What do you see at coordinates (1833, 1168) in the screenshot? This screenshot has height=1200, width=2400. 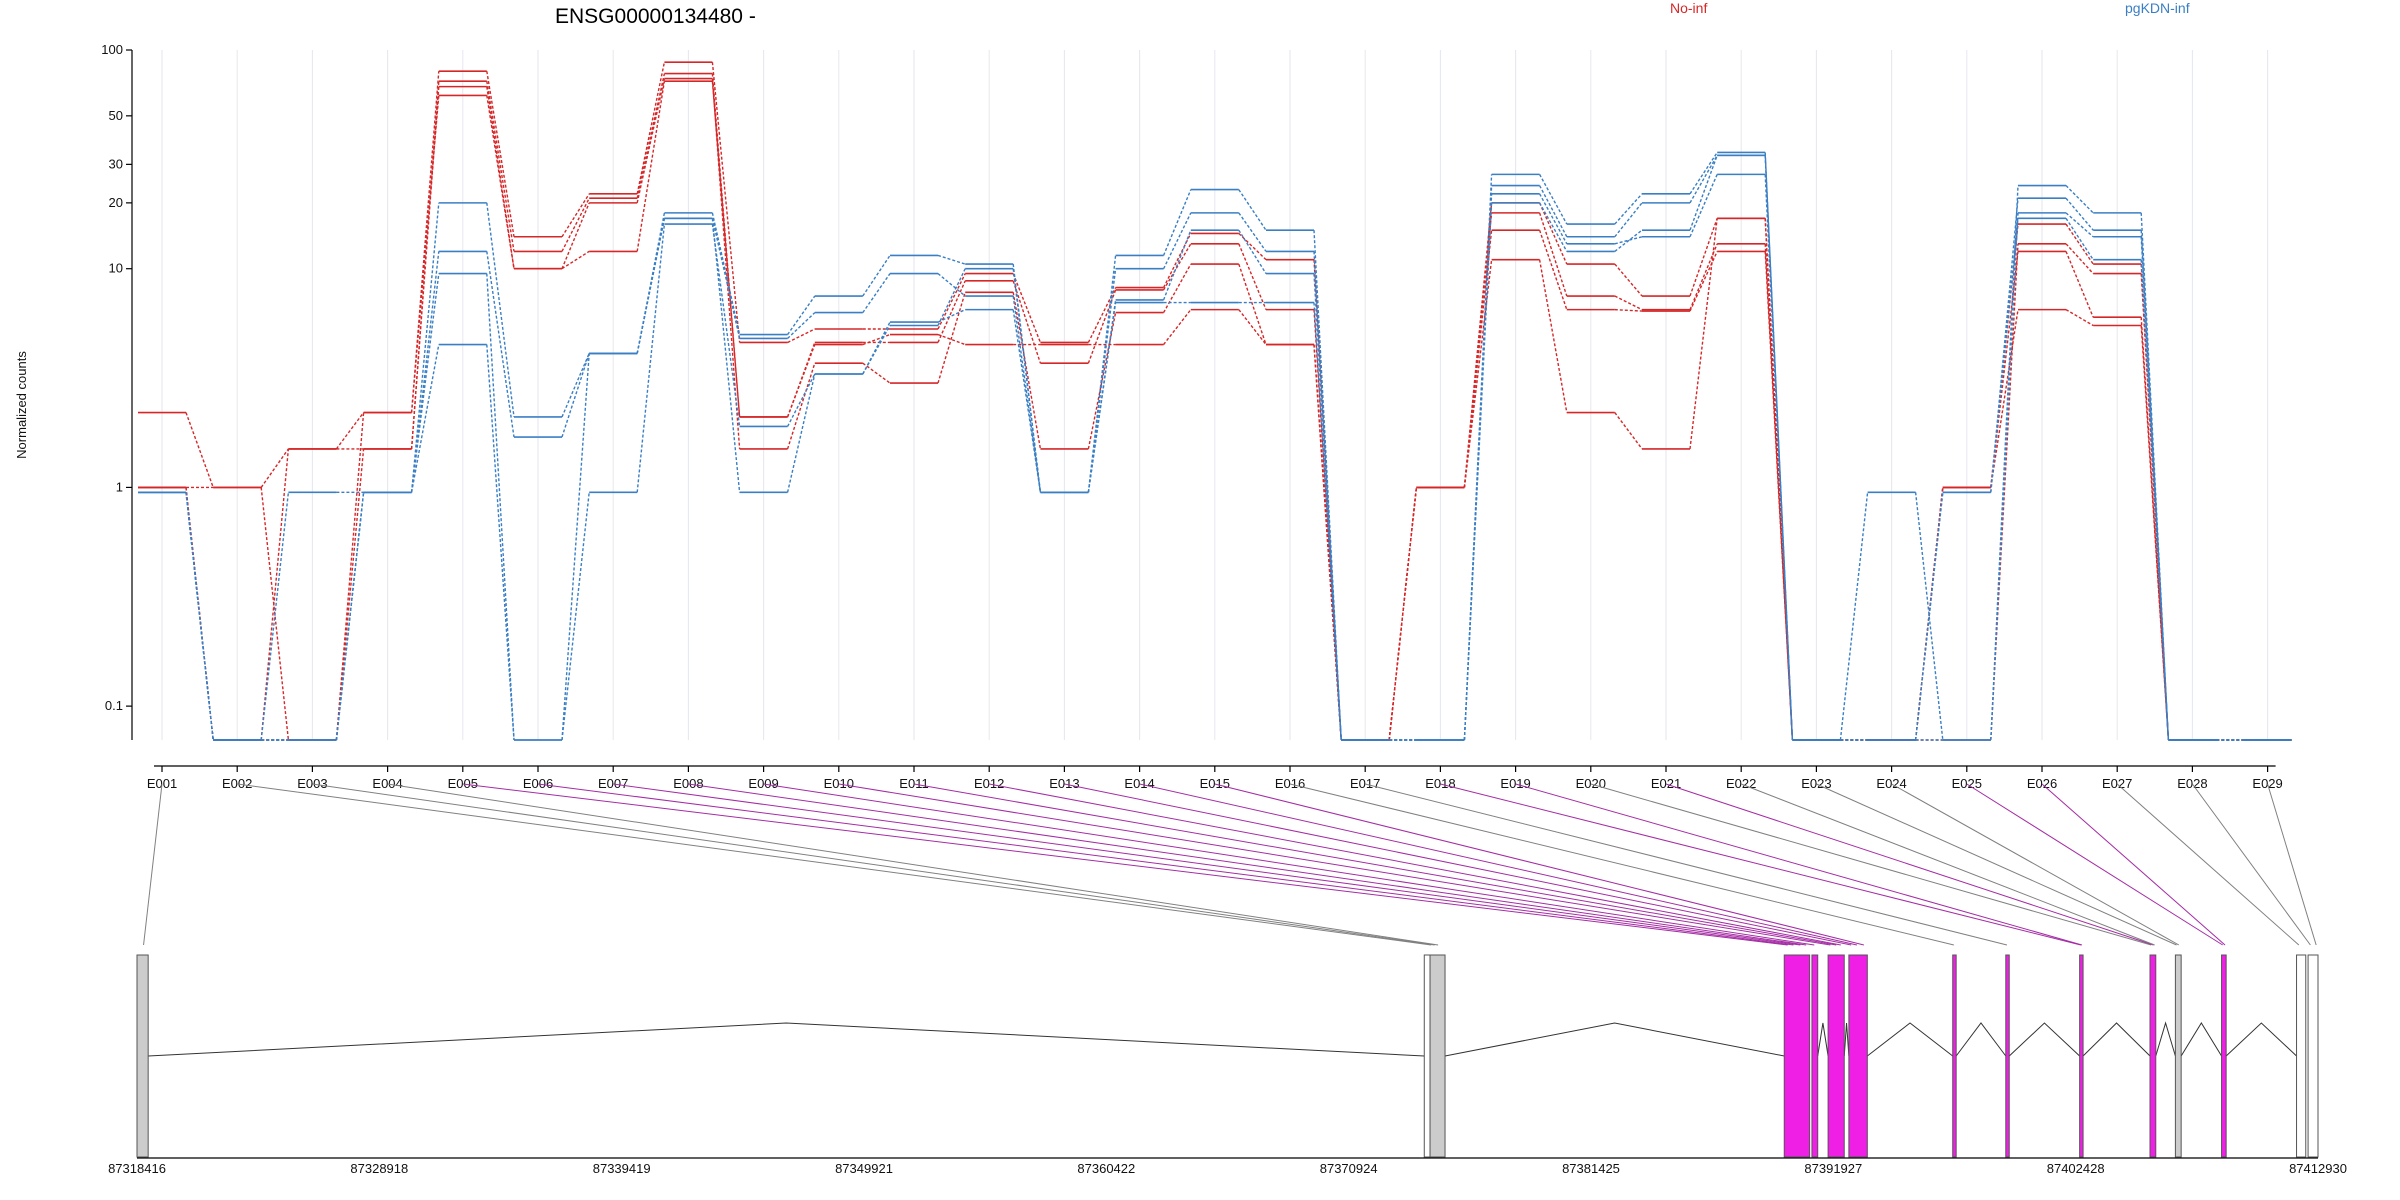 I see `coordinate-label: 87391927` at bounding box center [1833, 1168].